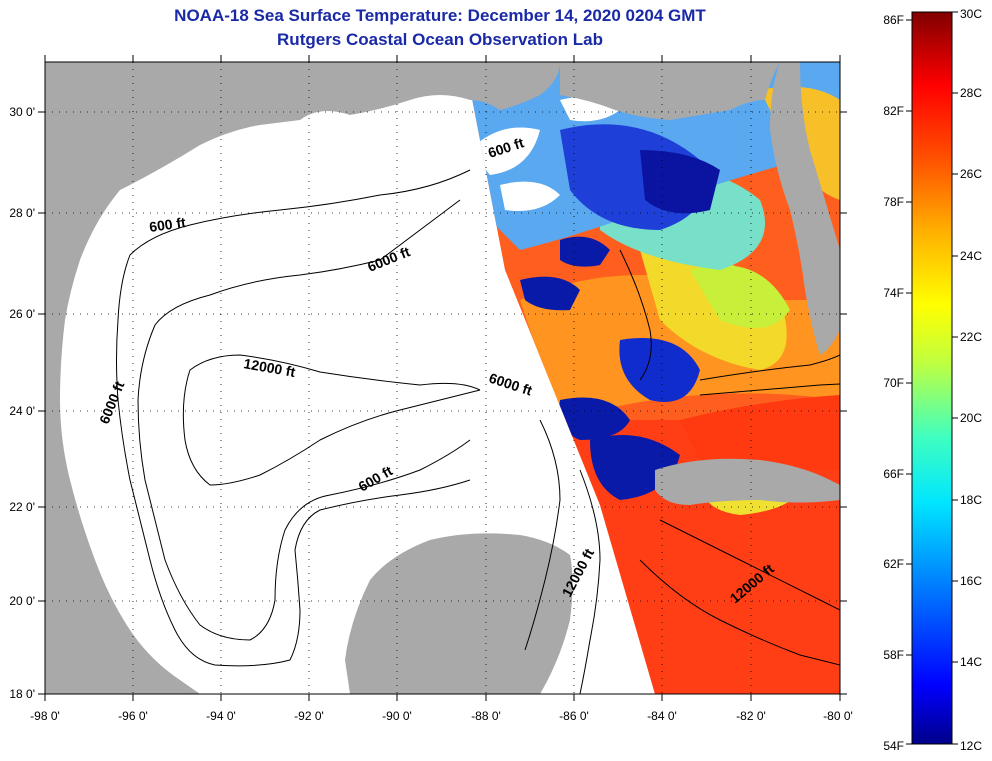  I want to click on cb-f-label: 78F, so click(893, 202).